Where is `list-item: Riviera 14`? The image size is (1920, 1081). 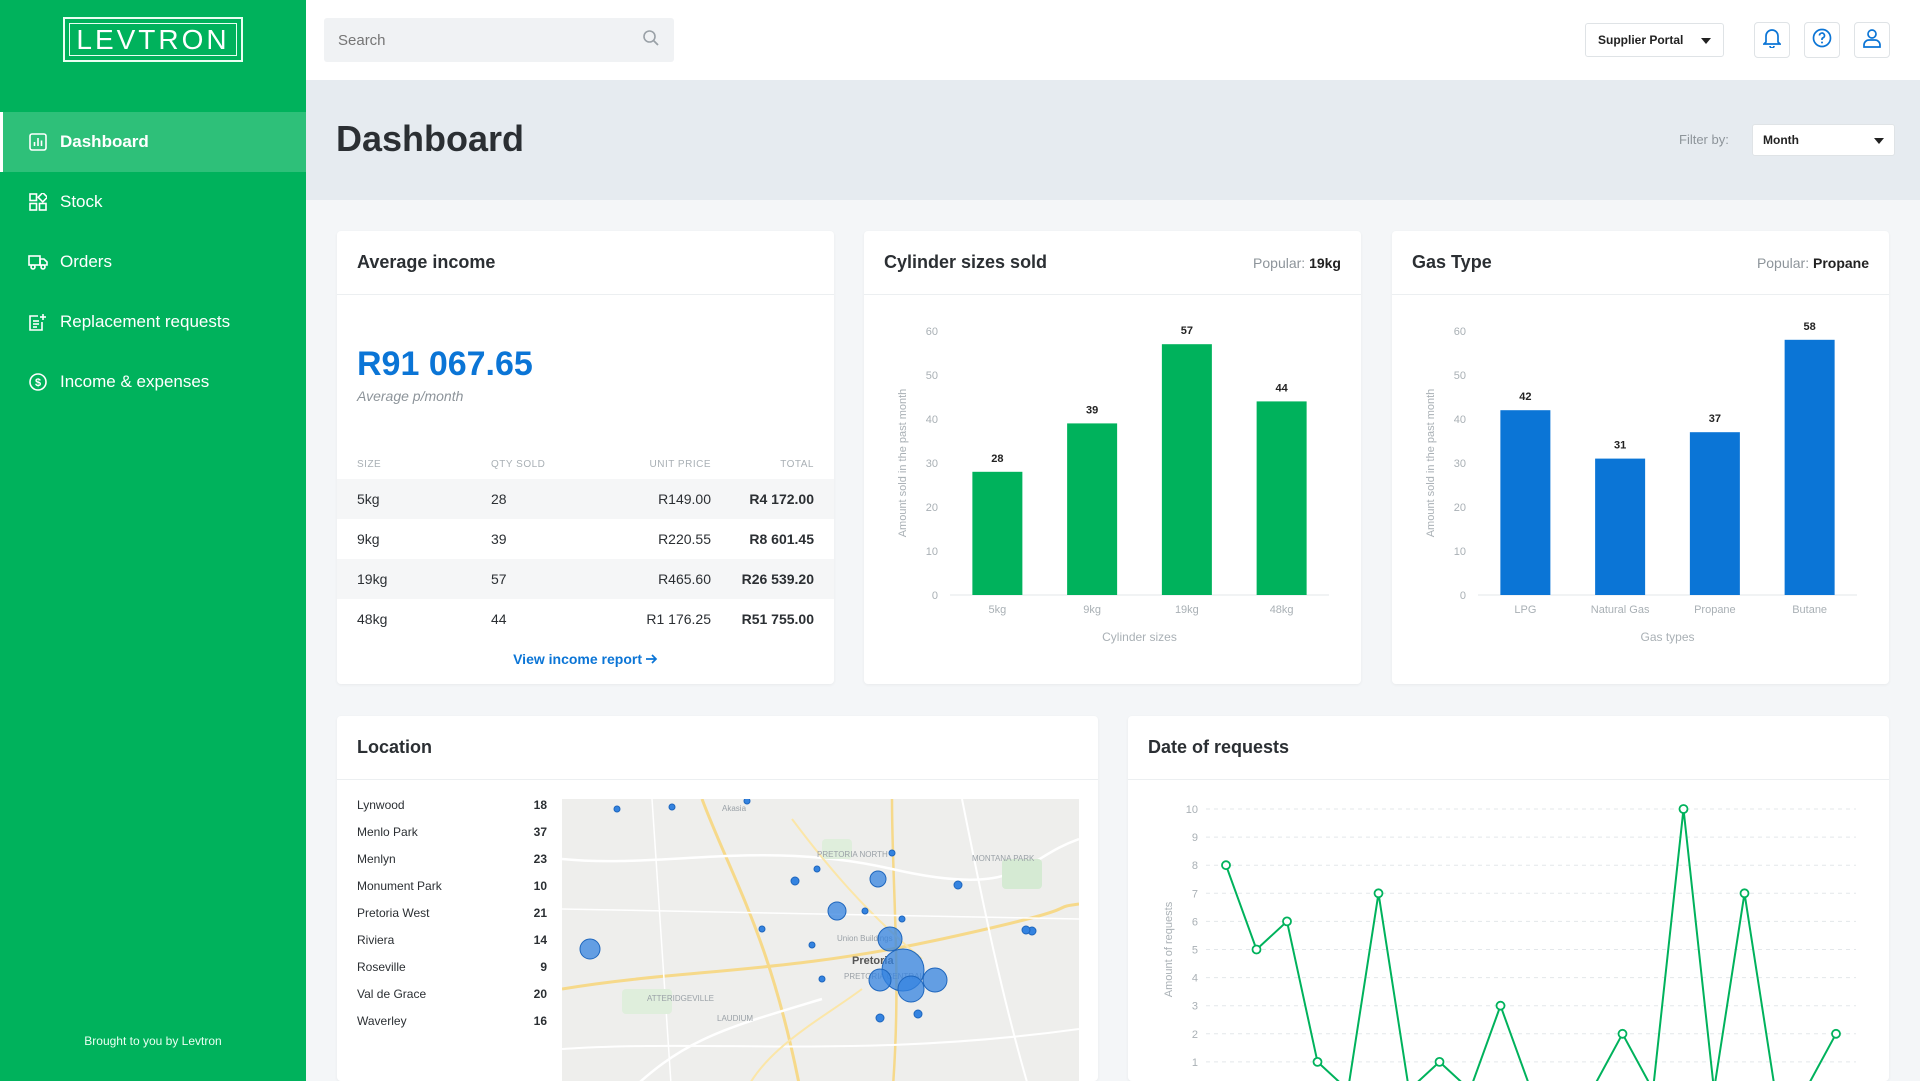 list-item: Riviera 14 is located at coordinates (452, 946).